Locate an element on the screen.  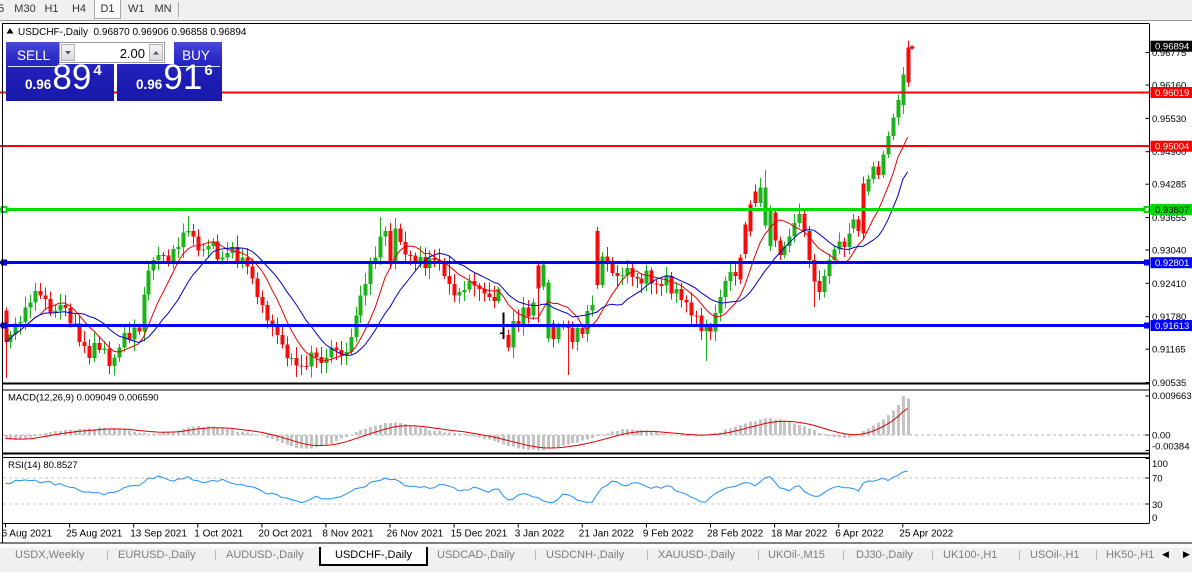
svg-text: 0.92801 is located at coordinates (1172, 263).